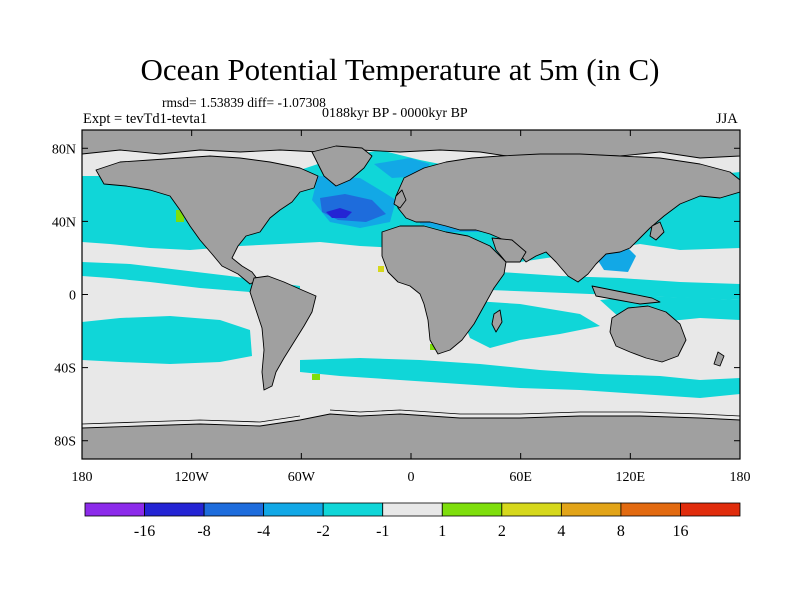  What do you see at coordinates (520, 477) in the screenshot?
I see `x-tick-label: 60E` at bounding box center [520, 477].